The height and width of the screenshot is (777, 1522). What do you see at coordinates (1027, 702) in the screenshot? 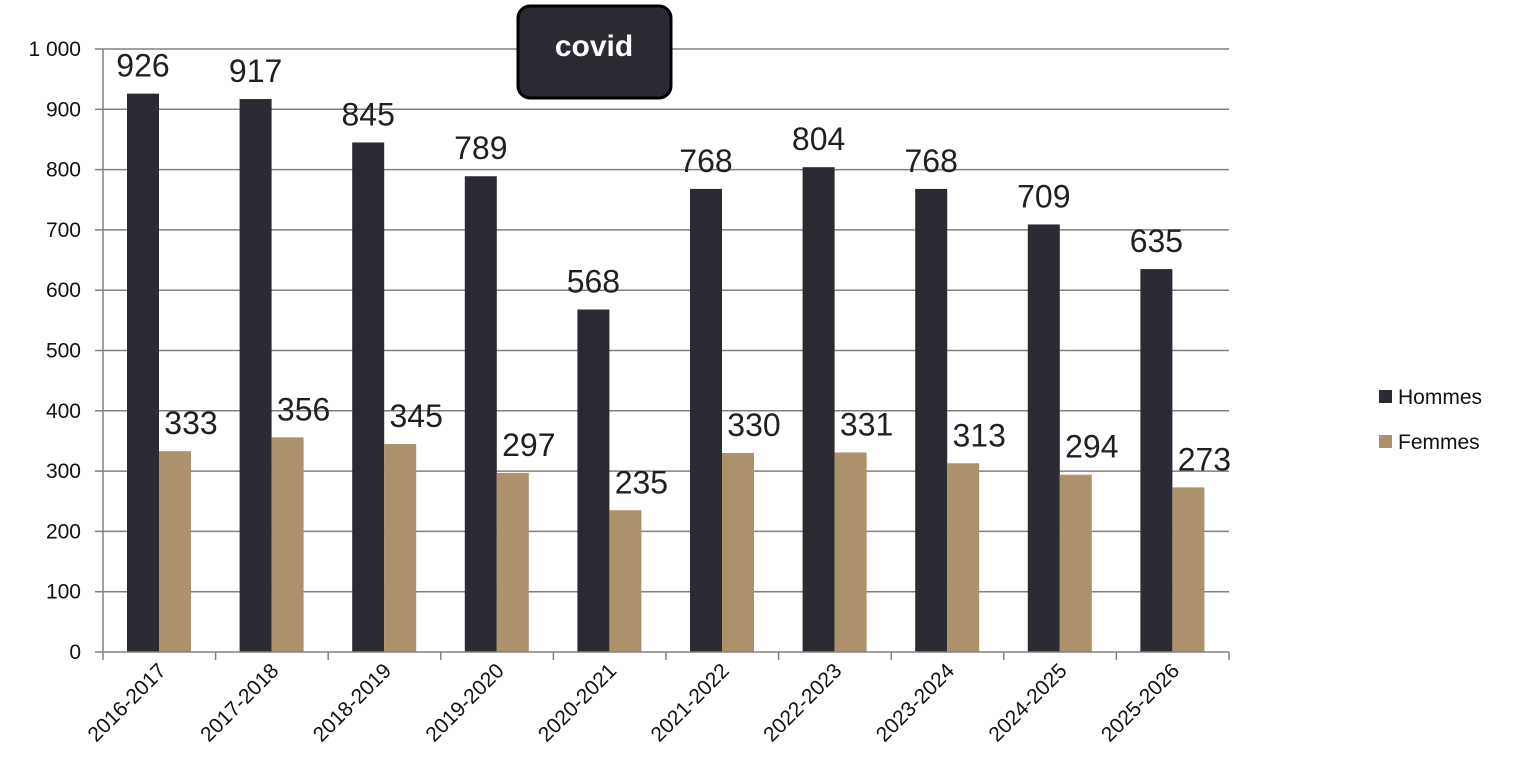
I see `x-tick-label: 2024-2025` at bounding box center [1027, 702].